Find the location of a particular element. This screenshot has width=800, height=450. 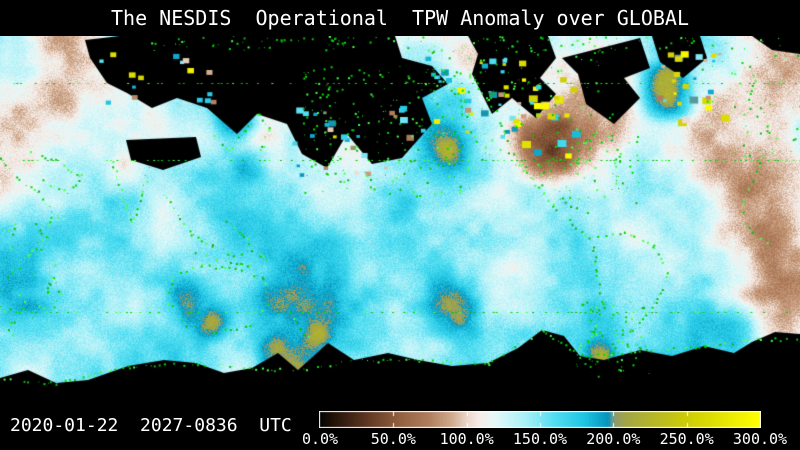

colorbar-label: 300.0% is located at coordinates (760, 439).